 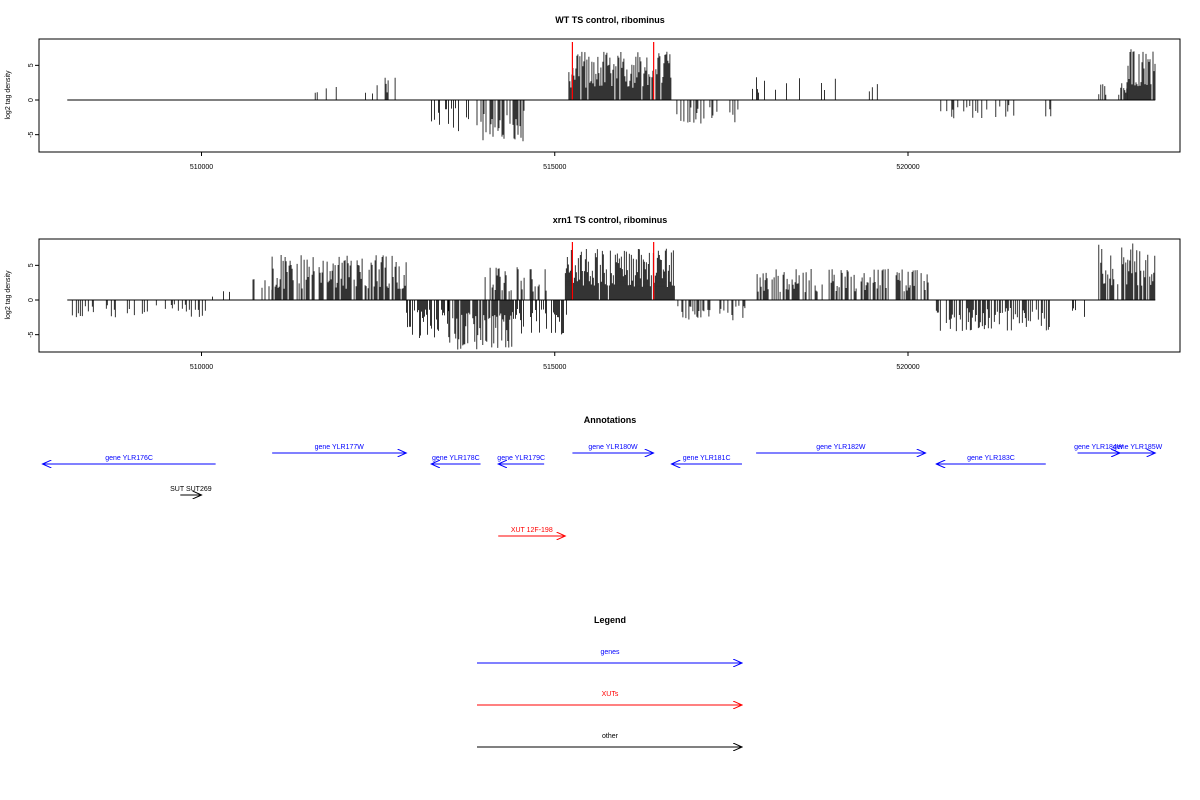 What do you see at coordinates (610, 220) in the screenshot?
I see `panel-title: xrn1 TS control, ribominus` at bounding box center [610, 220].